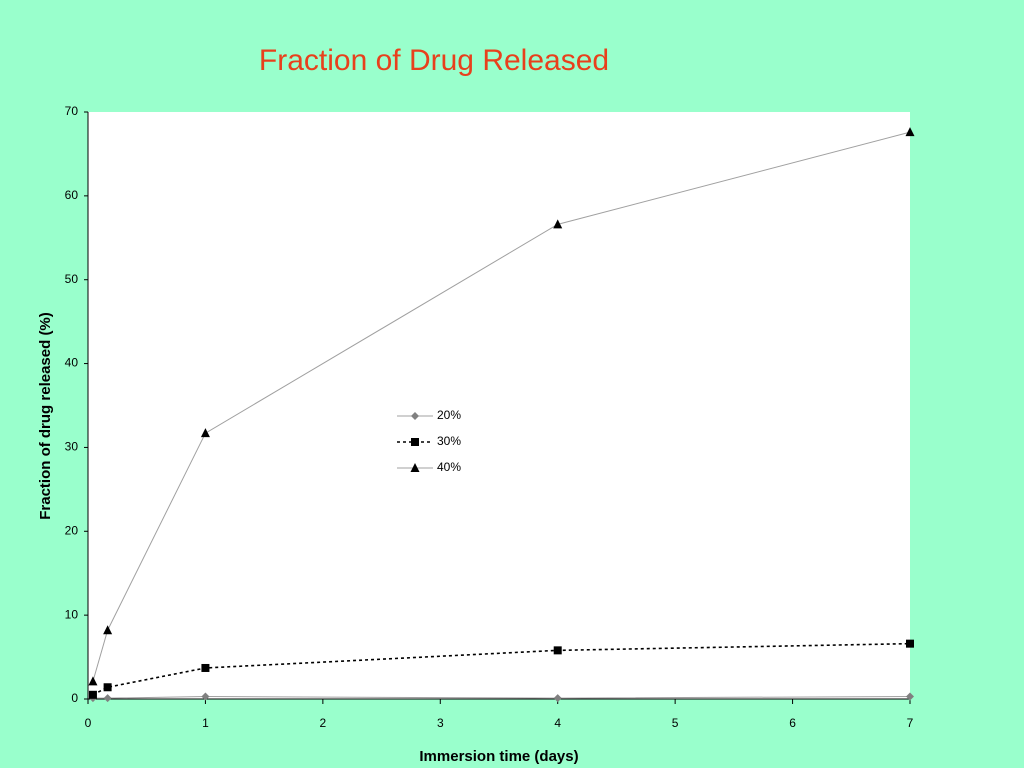 The image size is (1024, 768). Describe the element at coordinates (74, 698) in the screenshot. I see `y-tick-label: 0` at that location.